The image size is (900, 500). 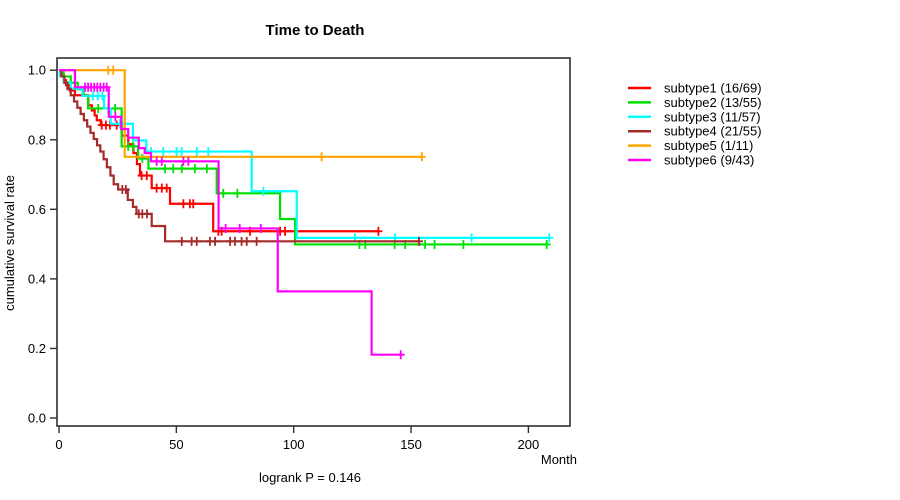 I want to click on x-tick-label: 200, so click(x=529, y=444).